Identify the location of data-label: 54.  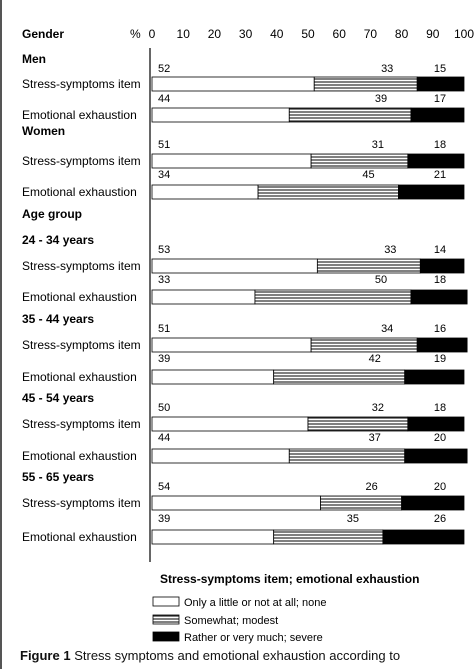
(164, 487).